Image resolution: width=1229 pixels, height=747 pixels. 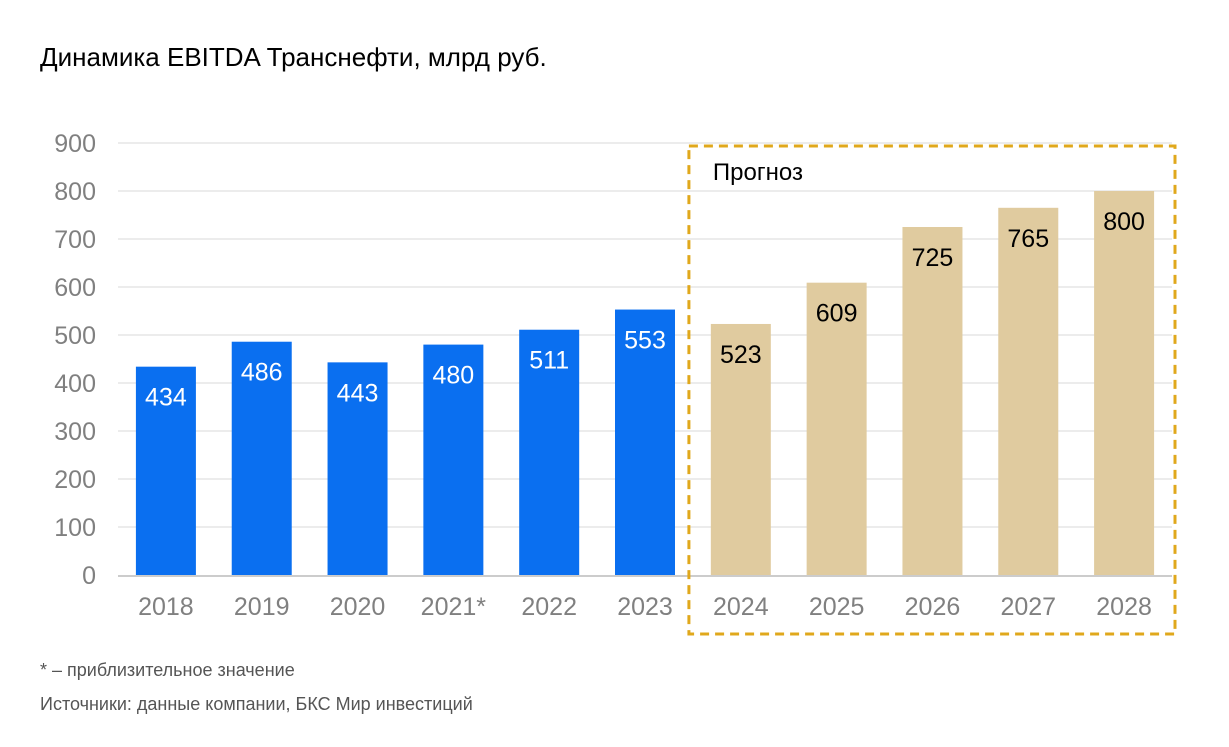 What do you see at coordinates (758, 172) in the screenshot?
I see `forecast-label: Прогноз` at bounding box center [758, 172].